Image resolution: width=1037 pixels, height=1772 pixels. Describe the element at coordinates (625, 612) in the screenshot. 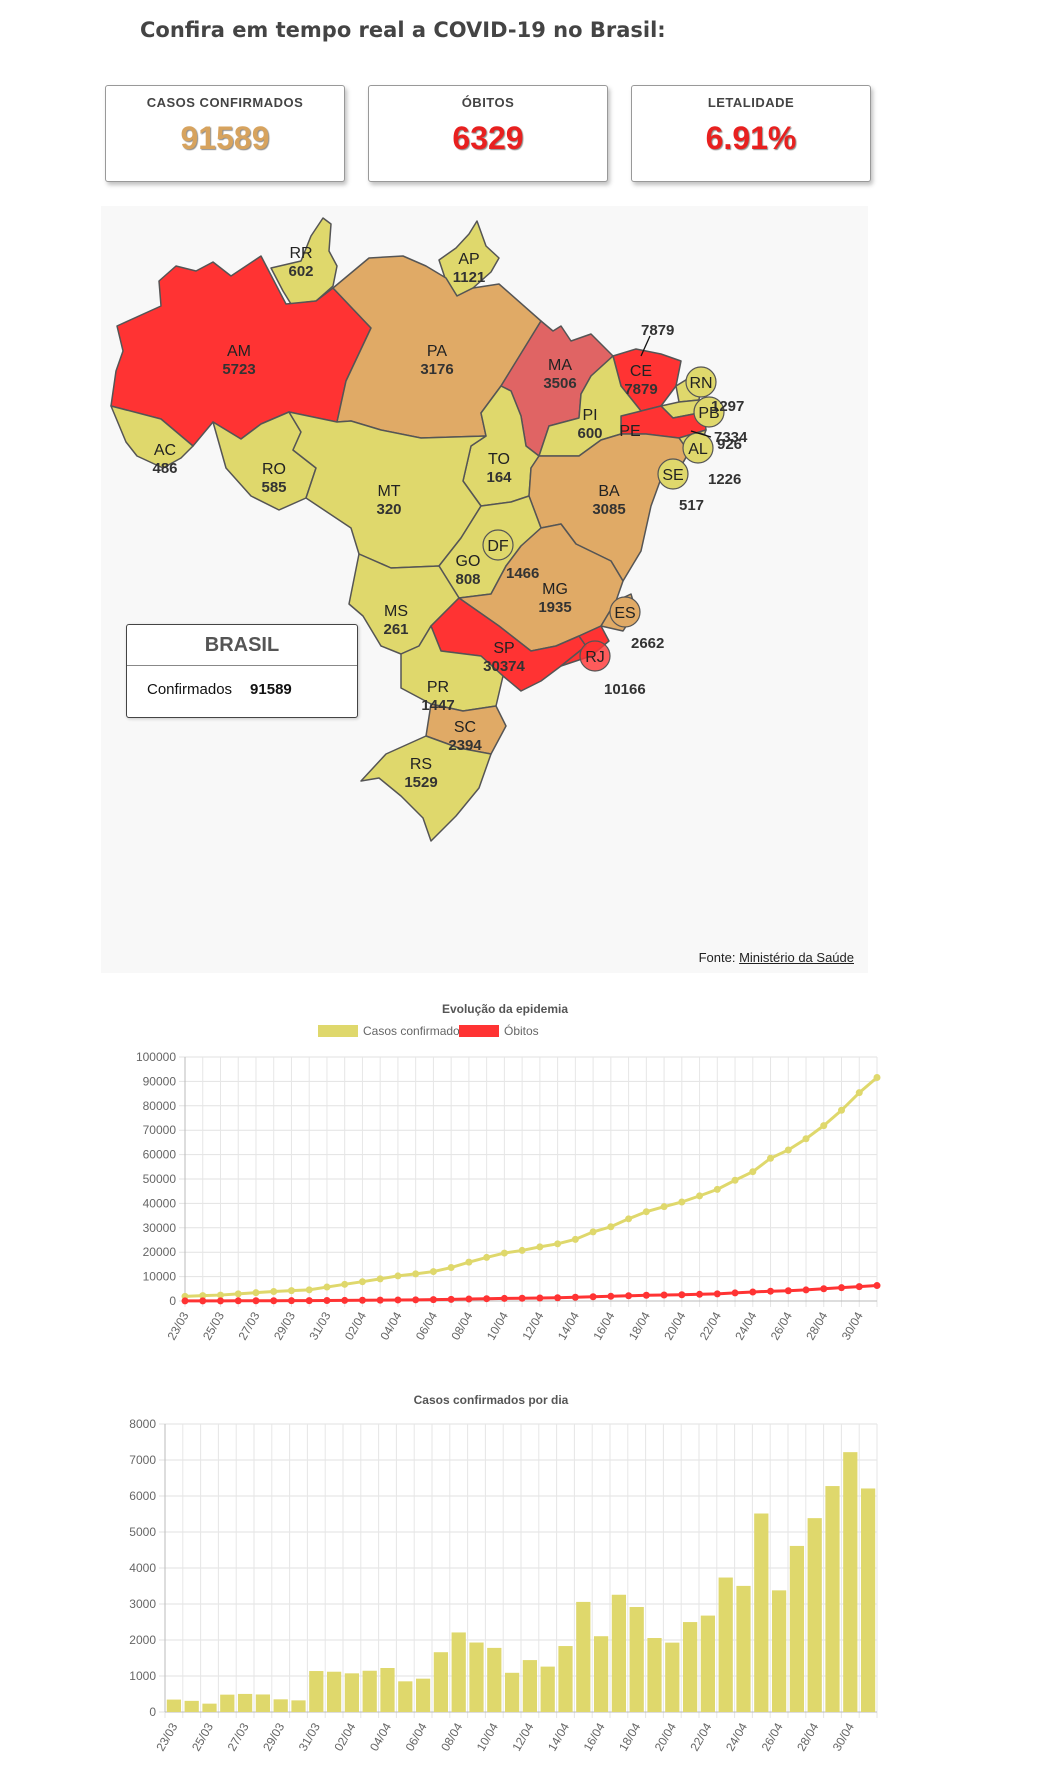

I see `state-marker-es` at that location.